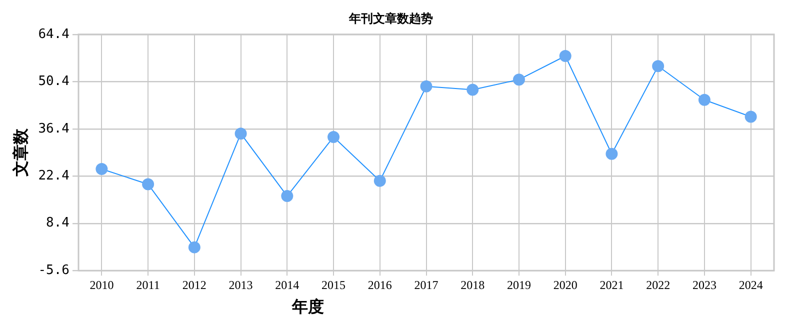  I want to click on y-tick-label: 50.4, so click(54, 82).